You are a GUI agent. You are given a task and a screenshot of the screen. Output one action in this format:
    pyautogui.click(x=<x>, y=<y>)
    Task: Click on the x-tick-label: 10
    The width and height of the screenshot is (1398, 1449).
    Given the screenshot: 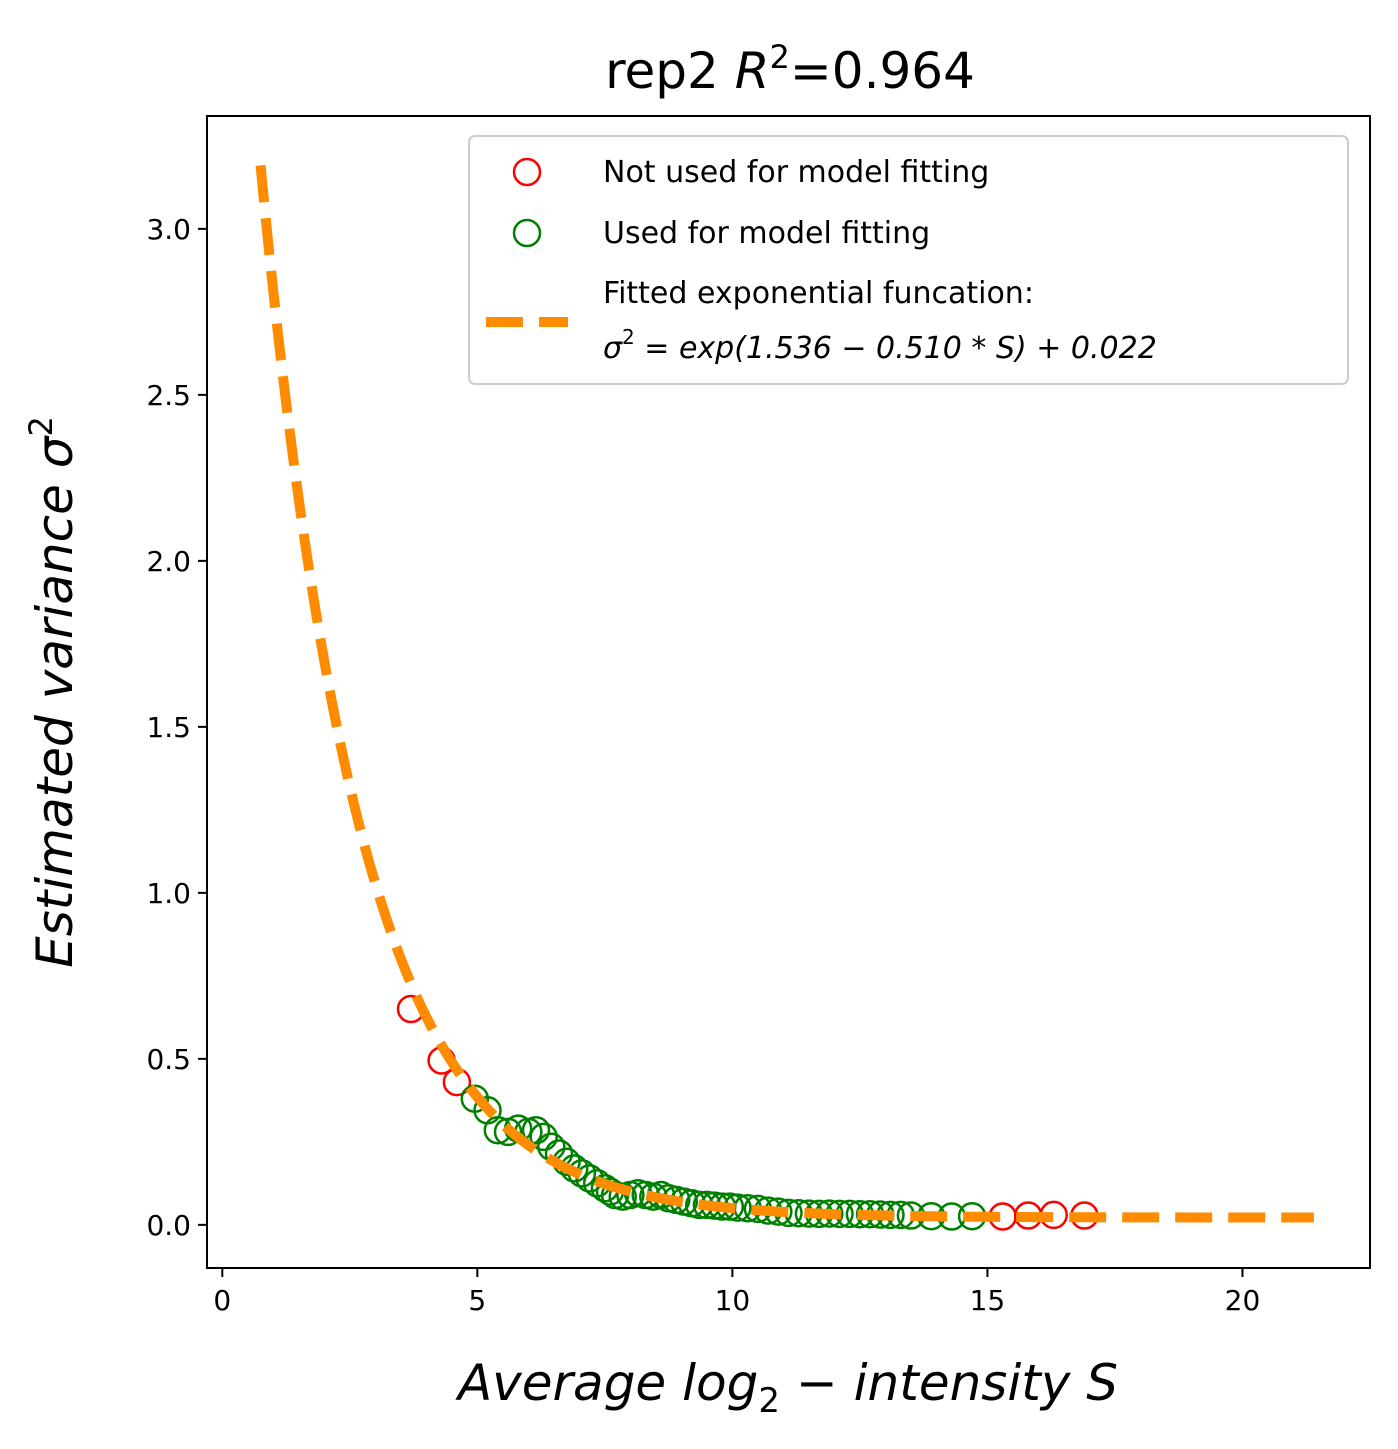 What is the action you would take?
    pyautogui.click(x=733, y=1300)
    